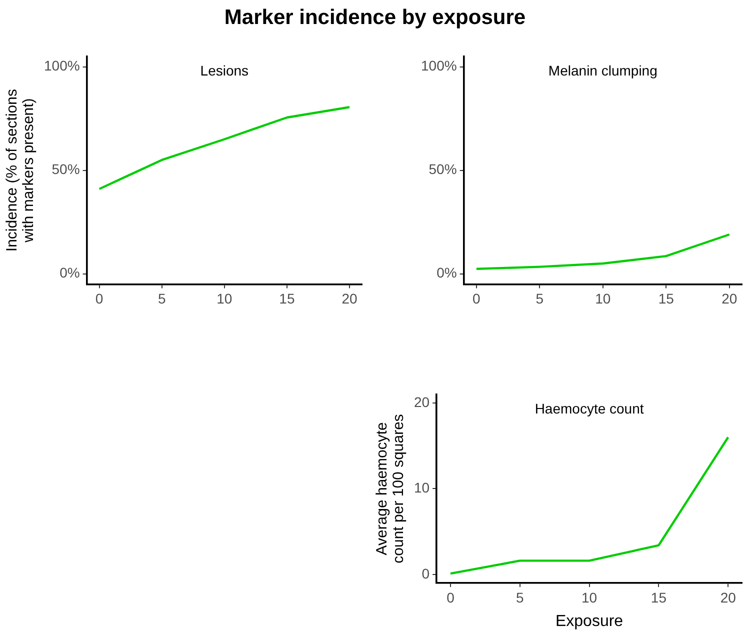  I want to click on y-tick-label: 0, so click(426, 573).